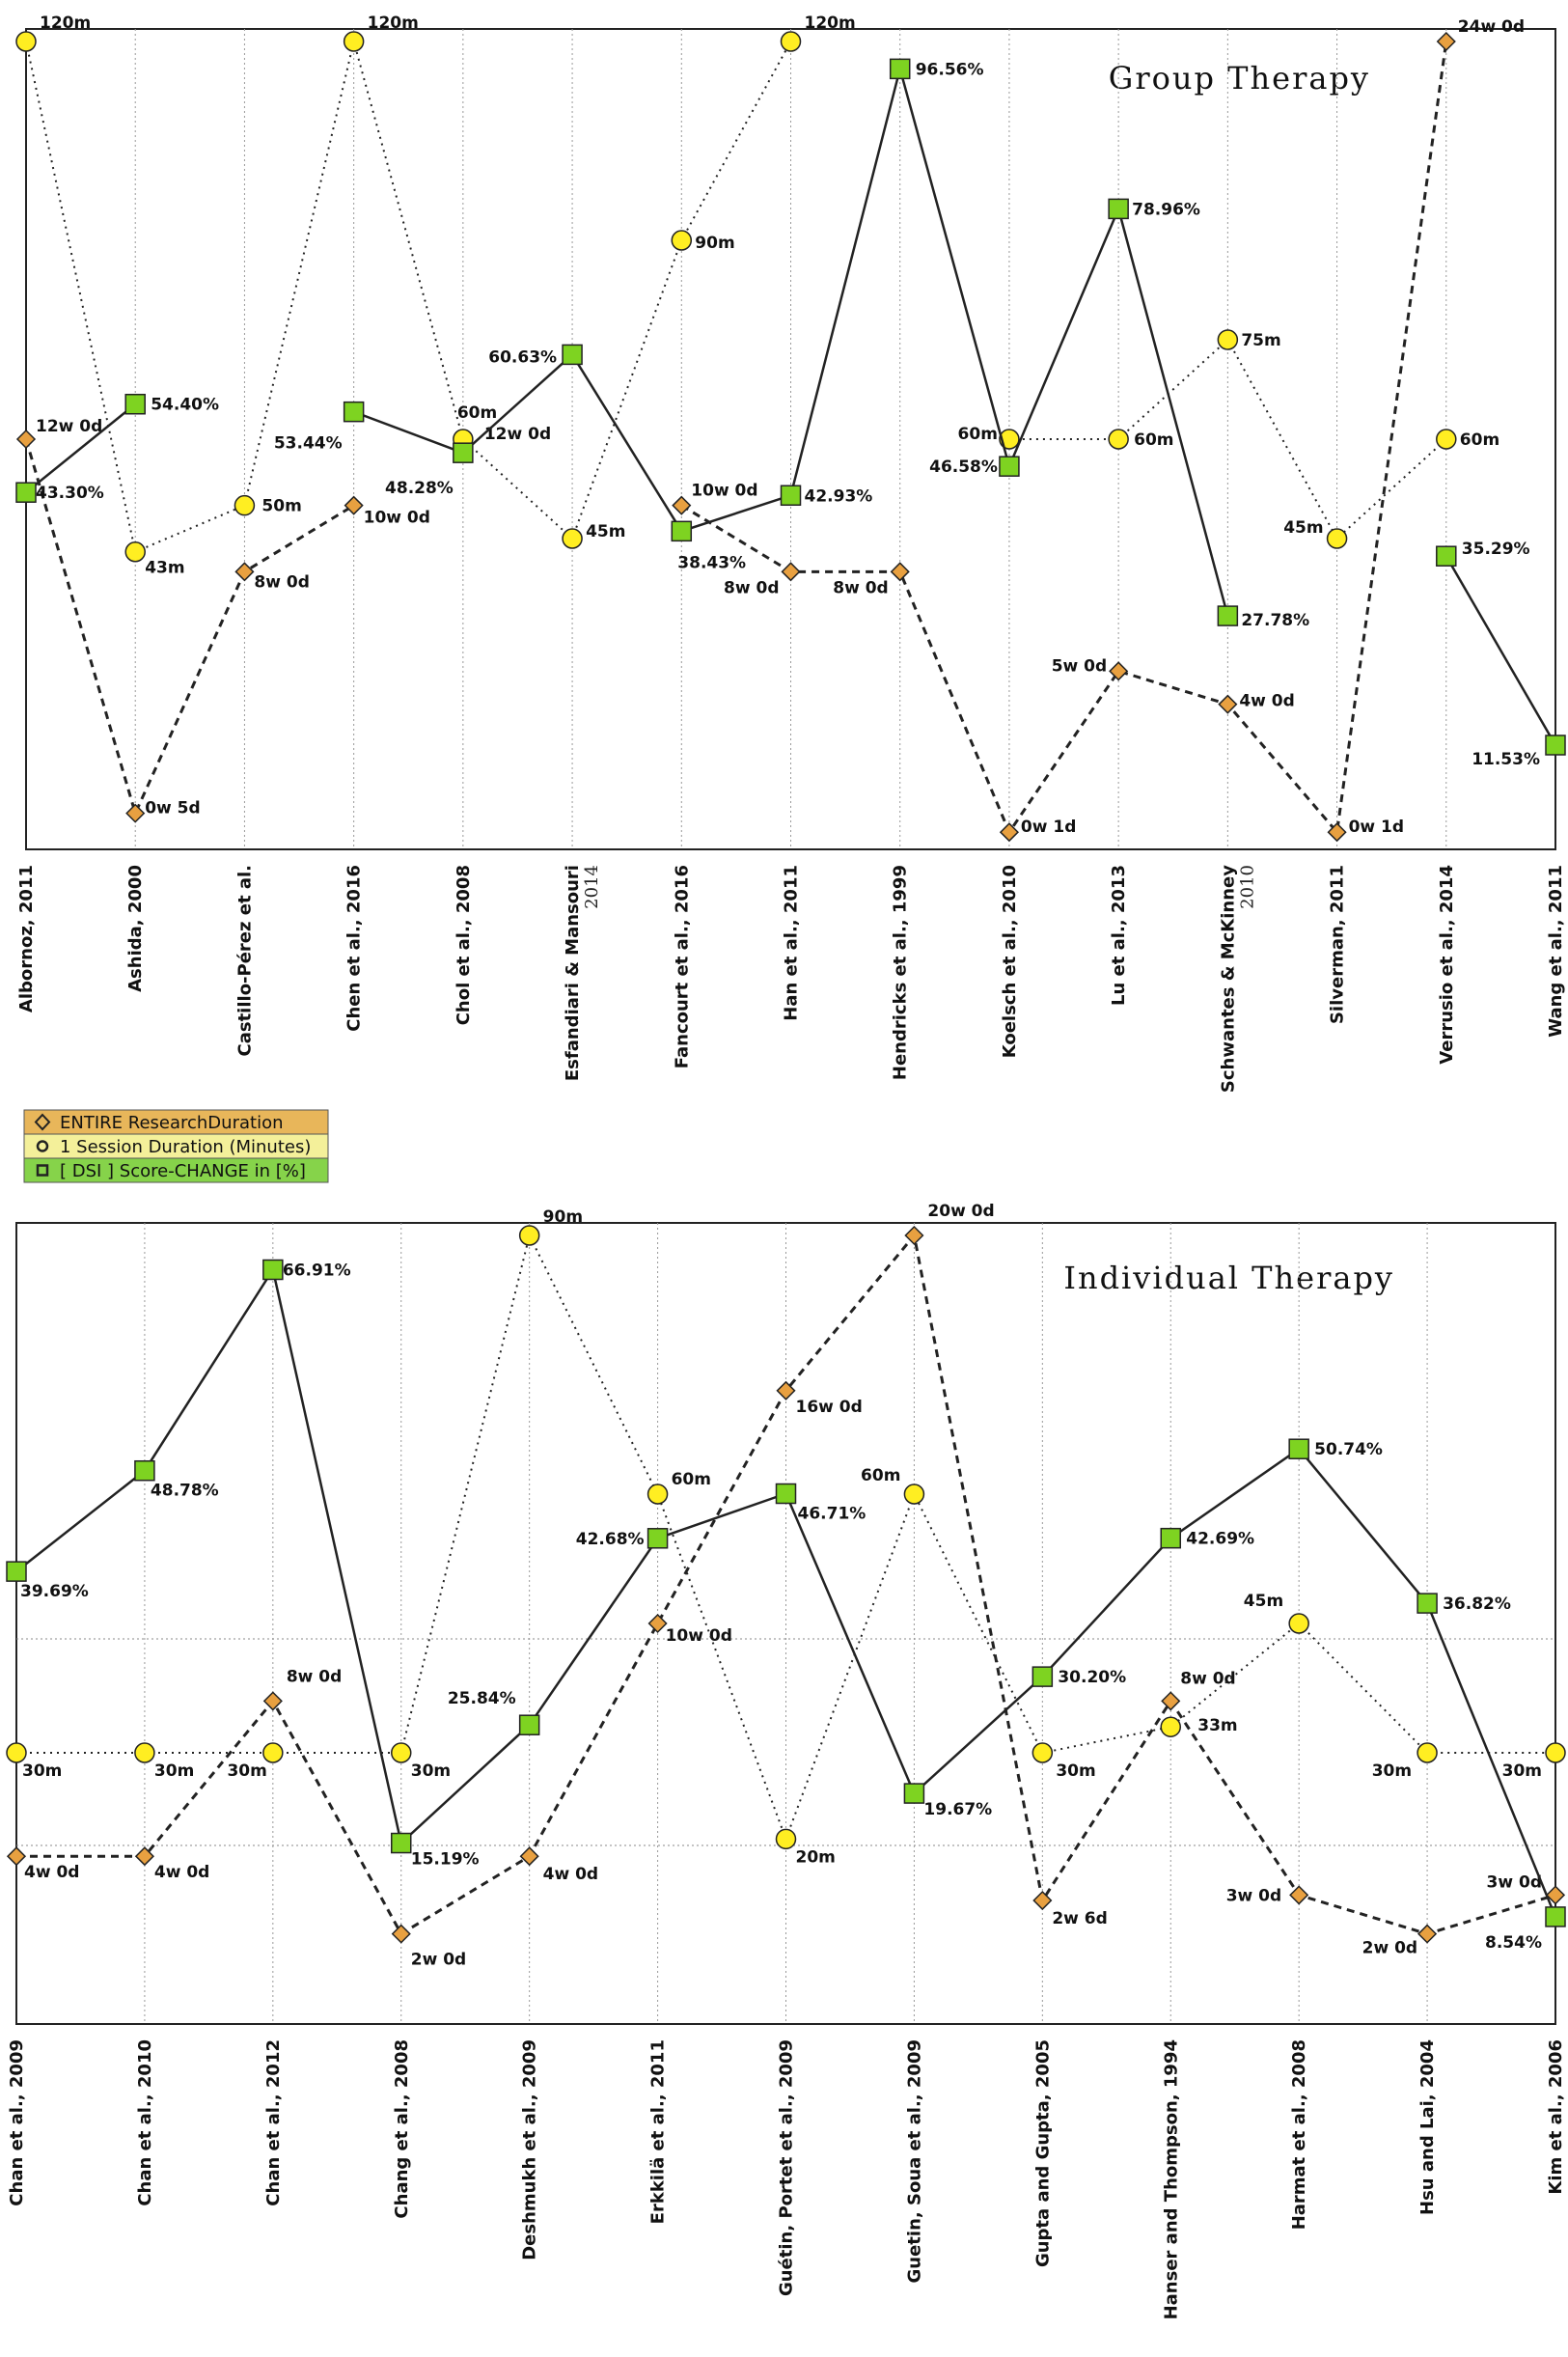 This screenshot has width=1568, height=2357. I want to click on session-data-label: 75m, so click(1260, 340).